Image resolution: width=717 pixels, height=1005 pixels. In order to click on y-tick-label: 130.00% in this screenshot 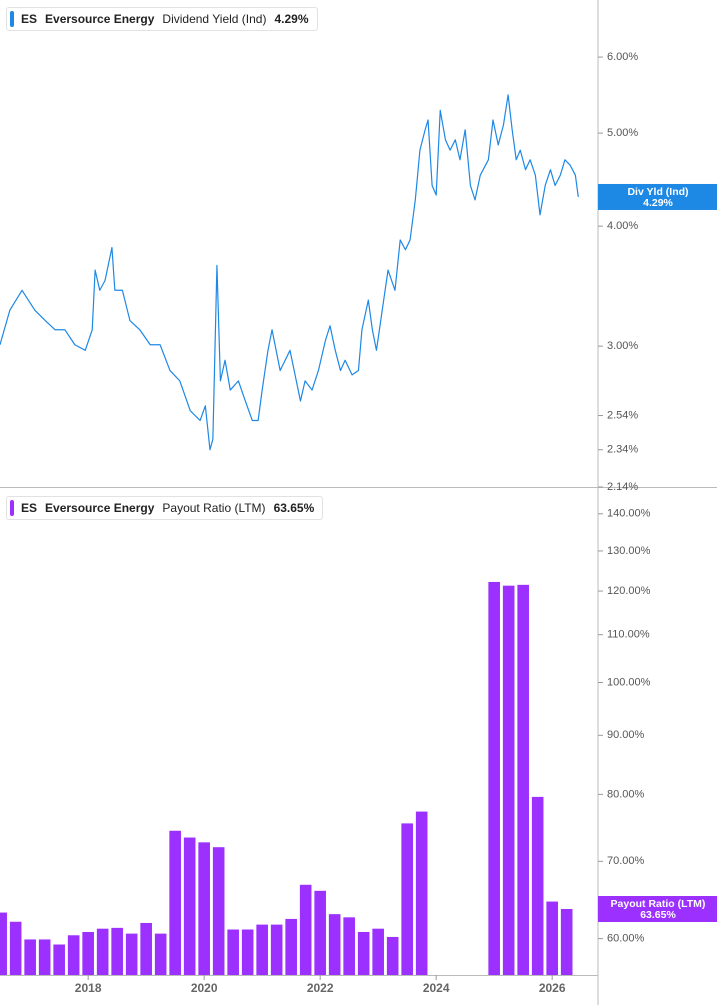, I will do `click(629, 551)`.